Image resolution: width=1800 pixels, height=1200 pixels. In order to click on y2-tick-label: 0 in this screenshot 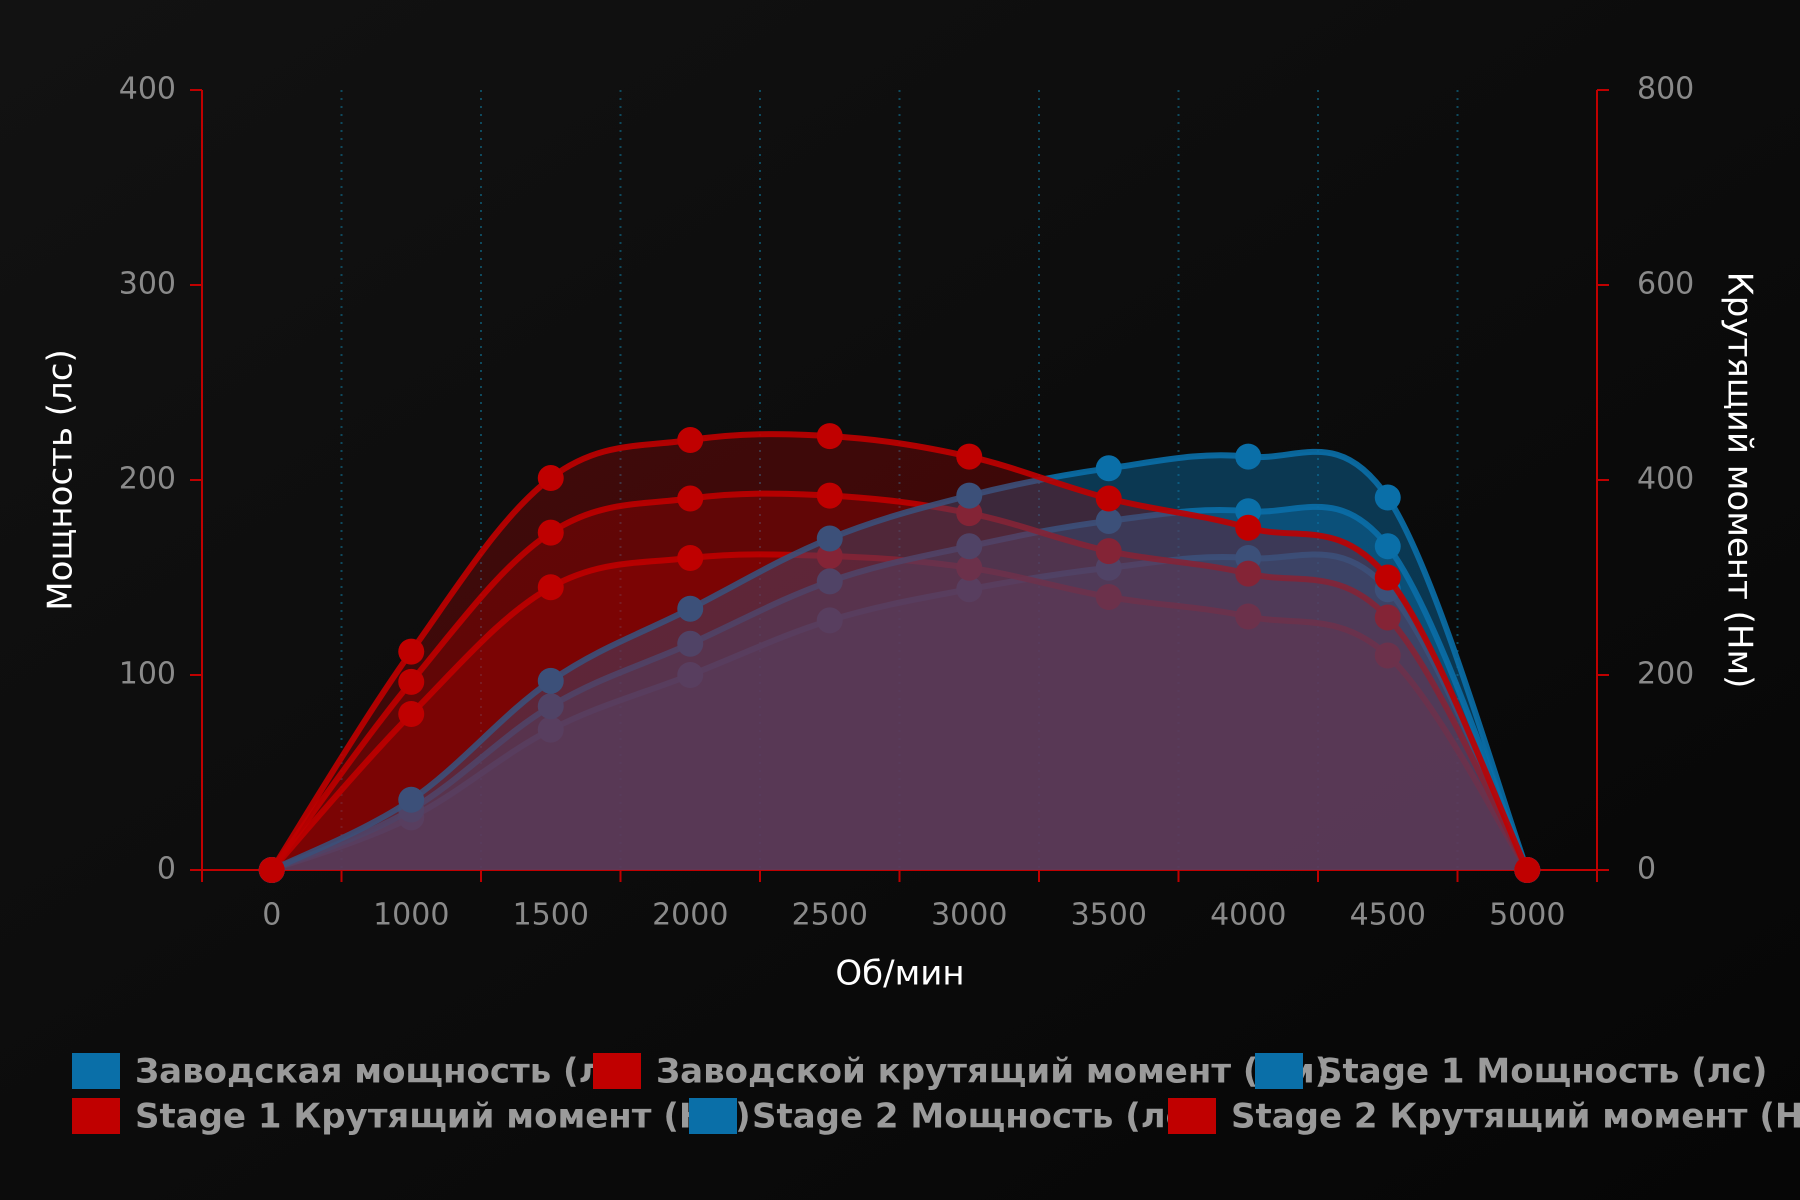, I will do `click(1646, 869)`.